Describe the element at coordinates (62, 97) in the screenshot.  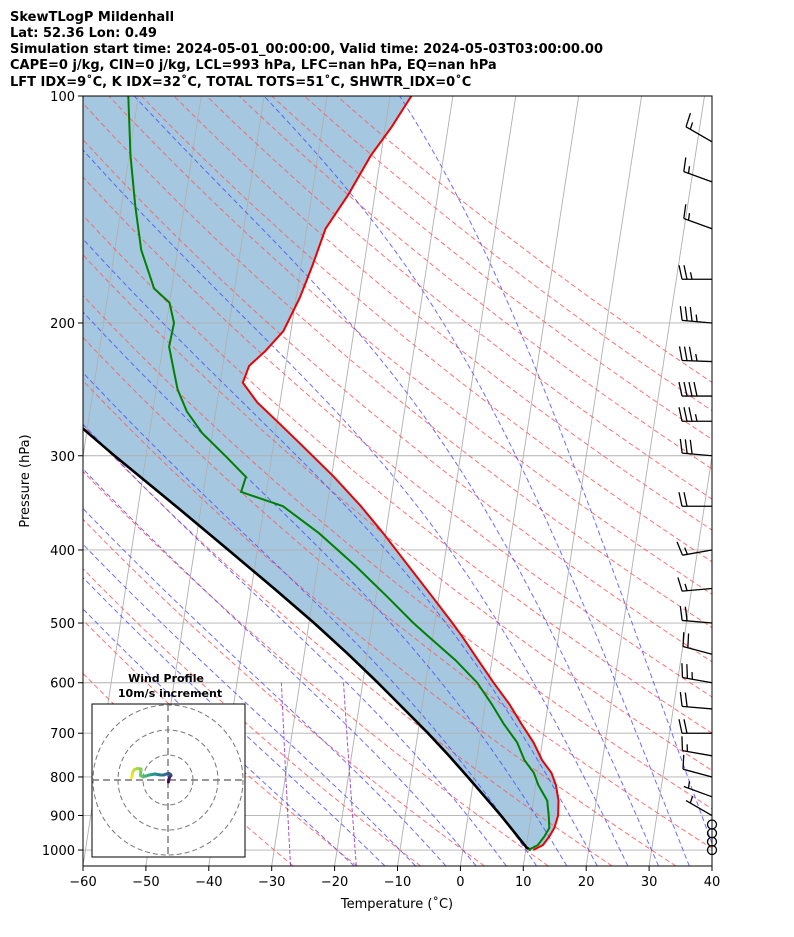
I see `y-tick-label: 100` at that location.